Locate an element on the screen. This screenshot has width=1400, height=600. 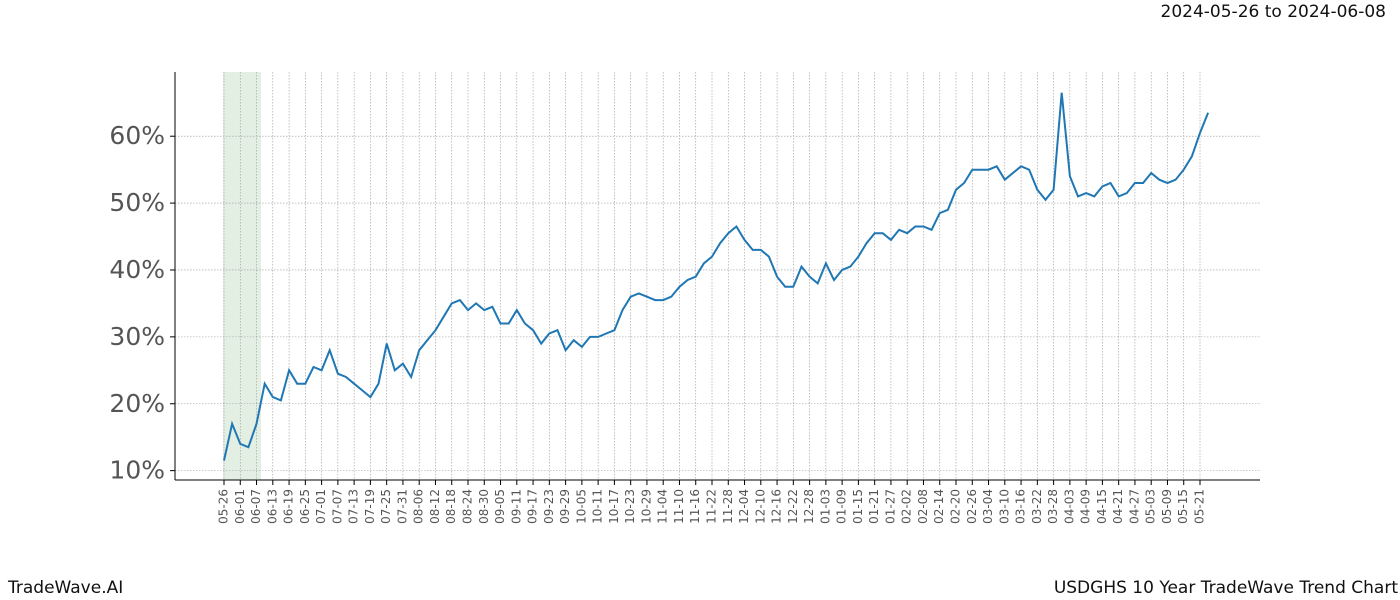
x-tick-label: 05-26 is located at coordinates (224, 506).